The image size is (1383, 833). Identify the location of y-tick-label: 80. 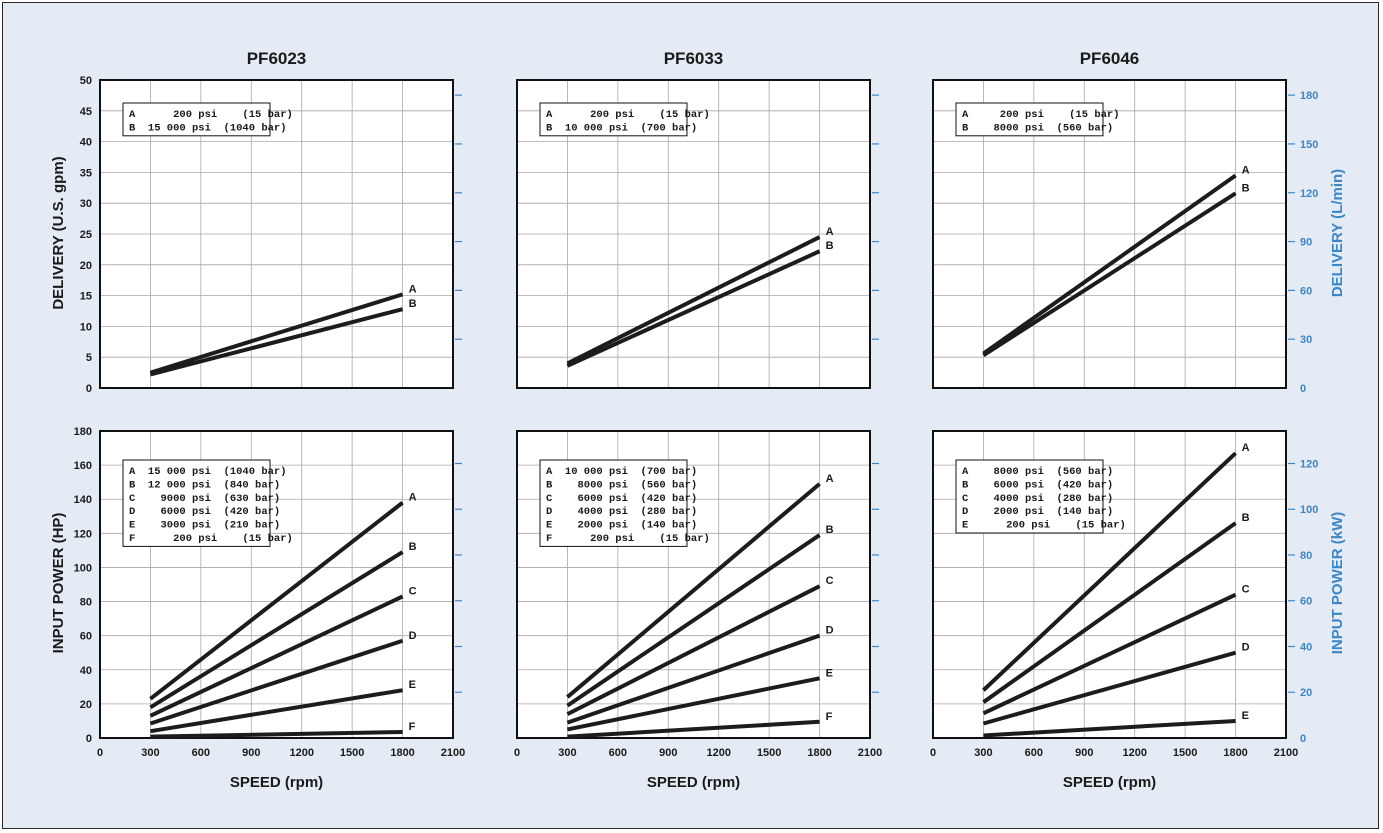
(86, 603).